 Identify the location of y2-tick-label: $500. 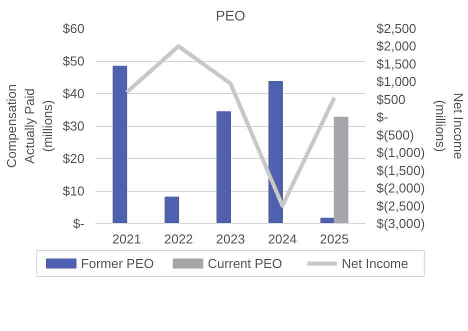
(391, 99).